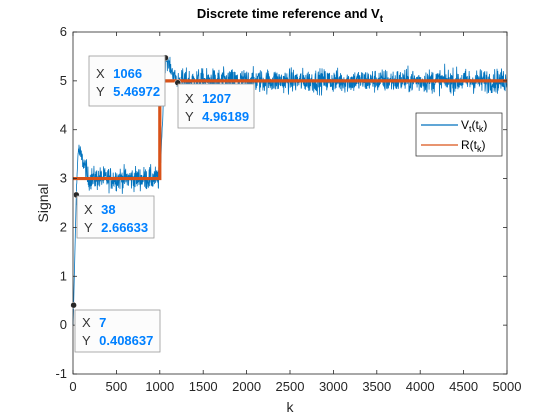 The height and width of the screenshot is (420, 560). Describe the element at coordinates (73, 305) in the screenshot. I see `datatip-marker` at that location.